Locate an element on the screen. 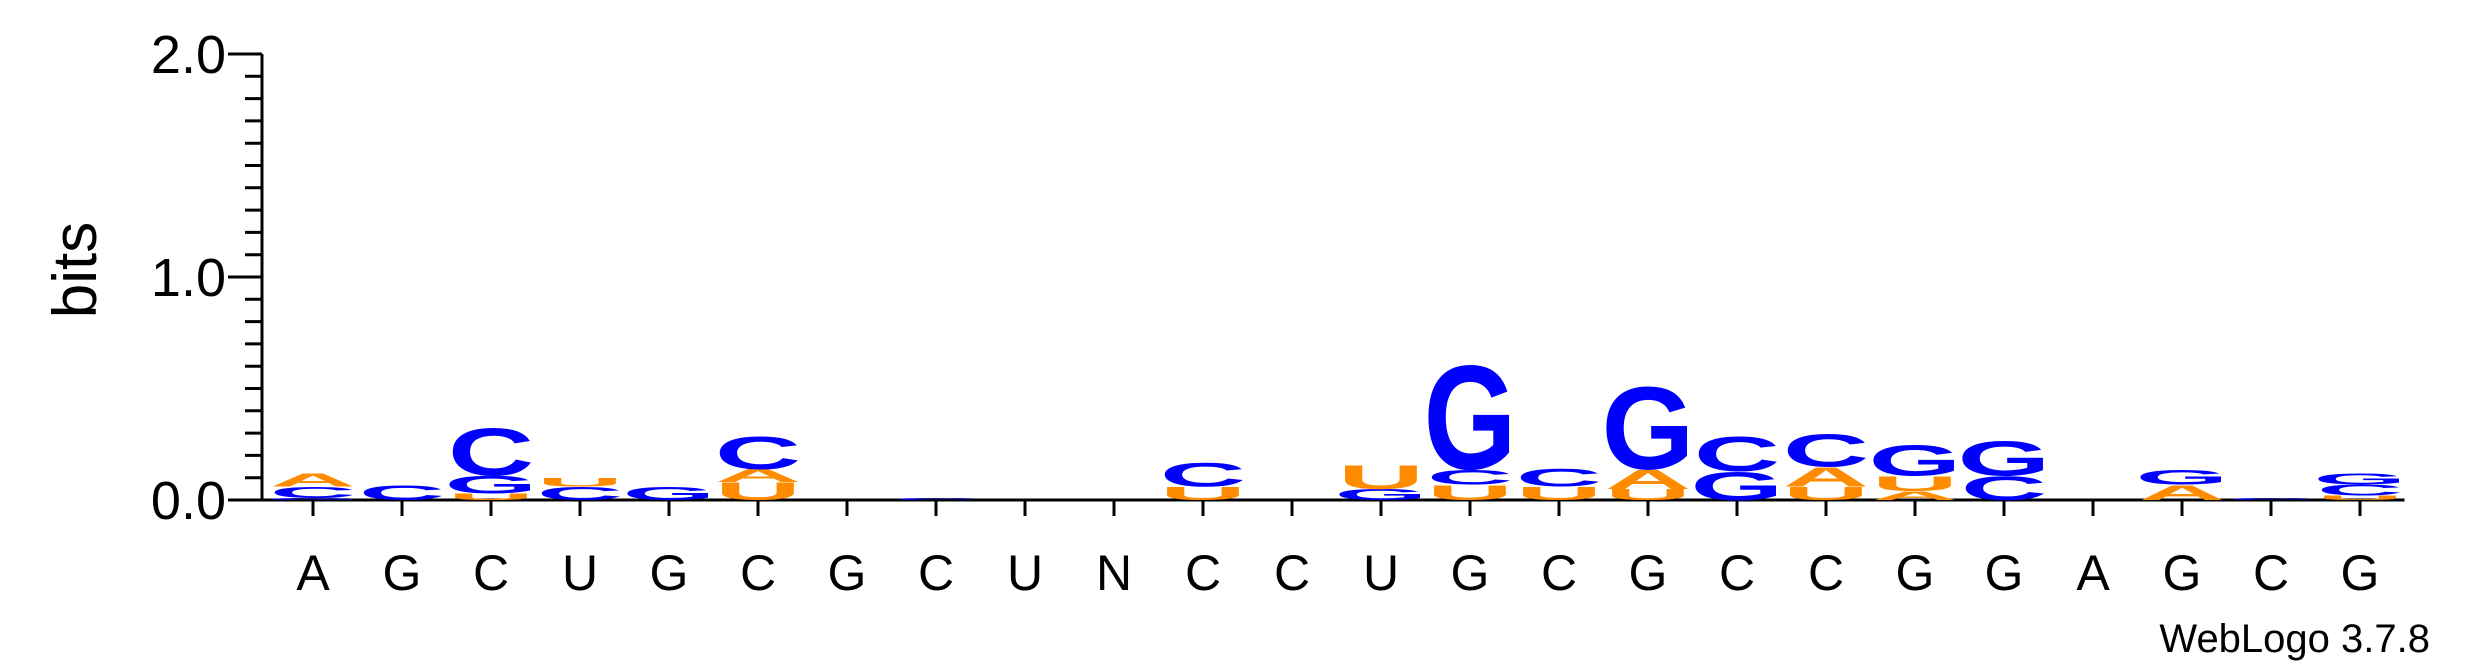 The image size is (2475, 667). x-tick-label: N is located at coordinates (1114, 573).